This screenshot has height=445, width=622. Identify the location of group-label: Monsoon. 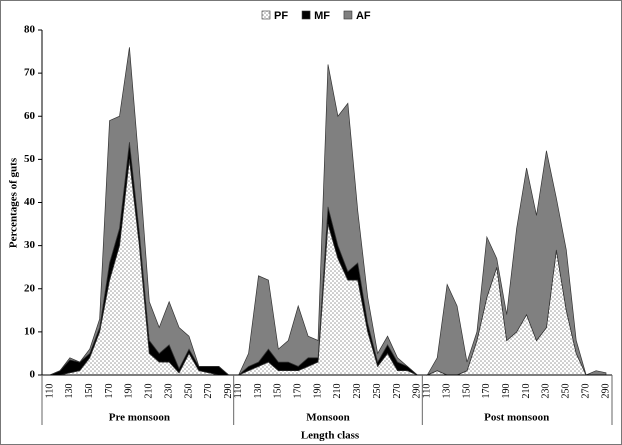
(327, 418).